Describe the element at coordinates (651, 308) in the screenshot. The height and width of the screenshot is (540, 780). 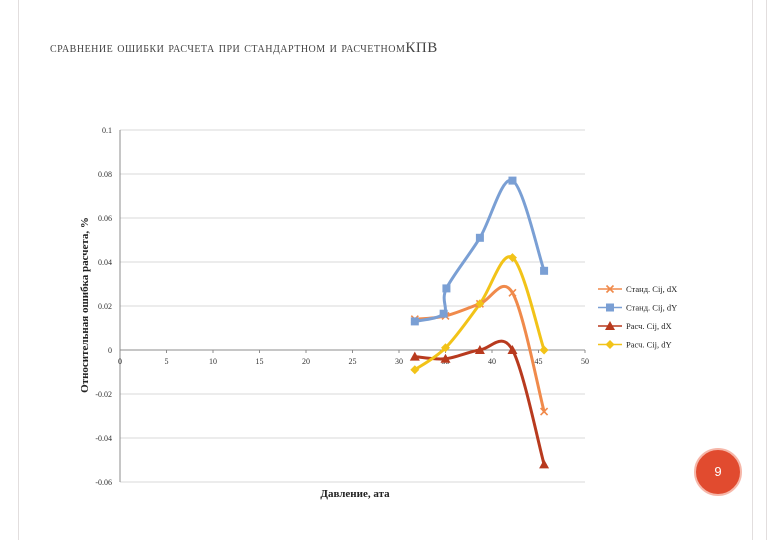
I see `legend-entry: Станд. Cij, dY` at that location.